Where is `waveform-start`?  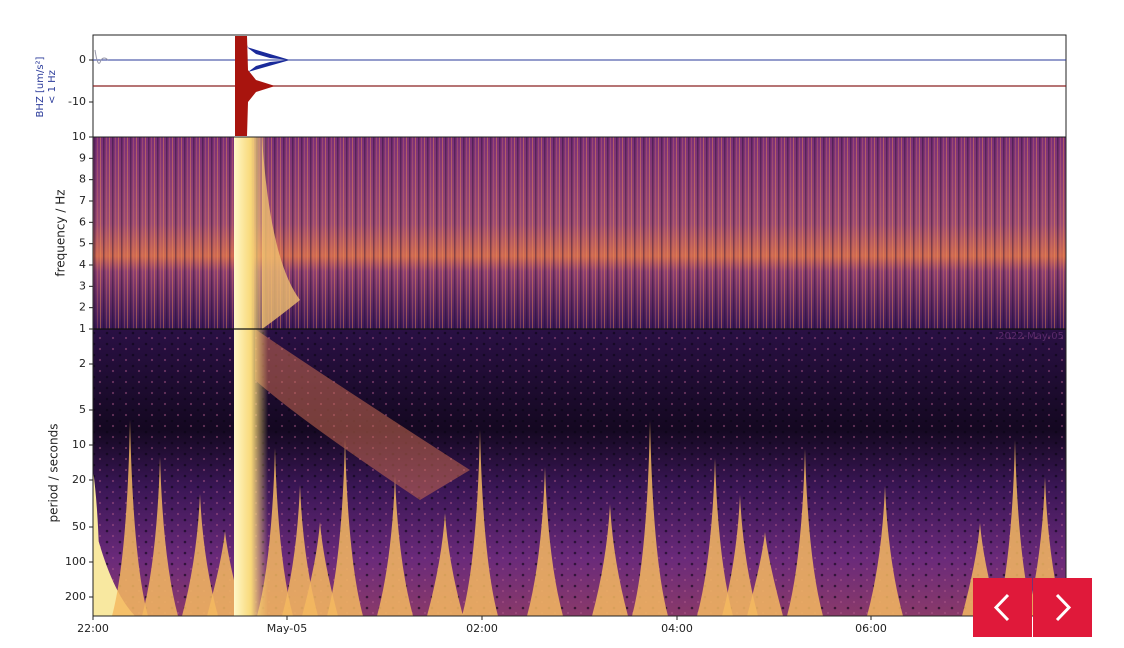
waveform-start is located at coordinates (101, 56).